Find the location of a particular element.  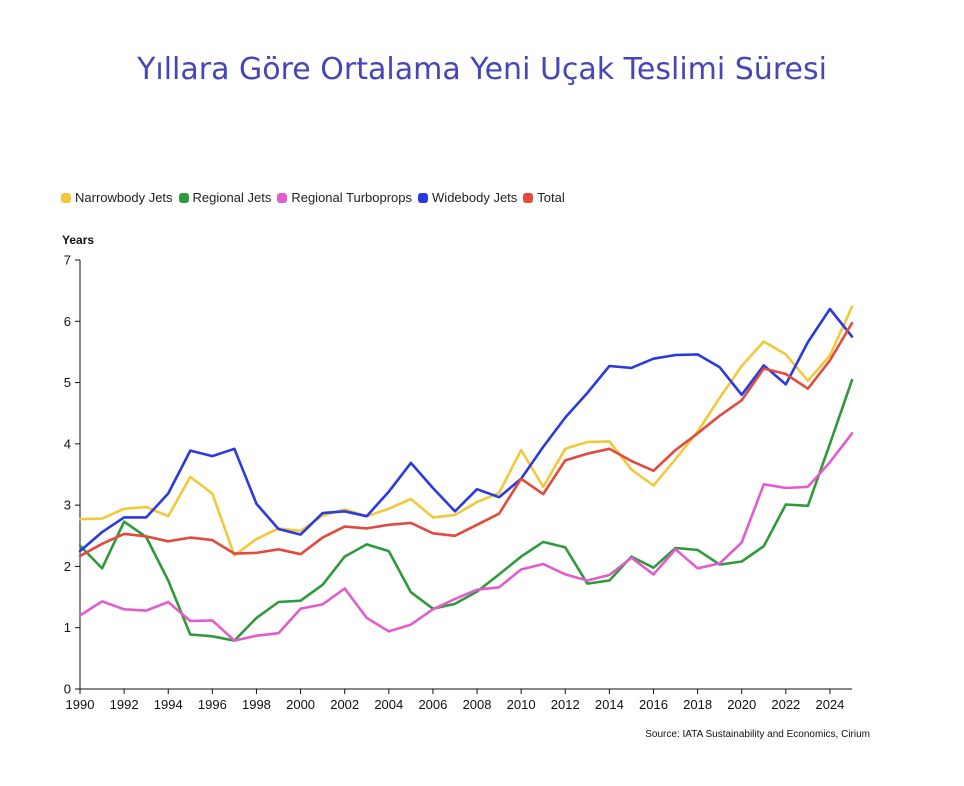

x-tick-label: 2004 is located at coordinates (388, 704).